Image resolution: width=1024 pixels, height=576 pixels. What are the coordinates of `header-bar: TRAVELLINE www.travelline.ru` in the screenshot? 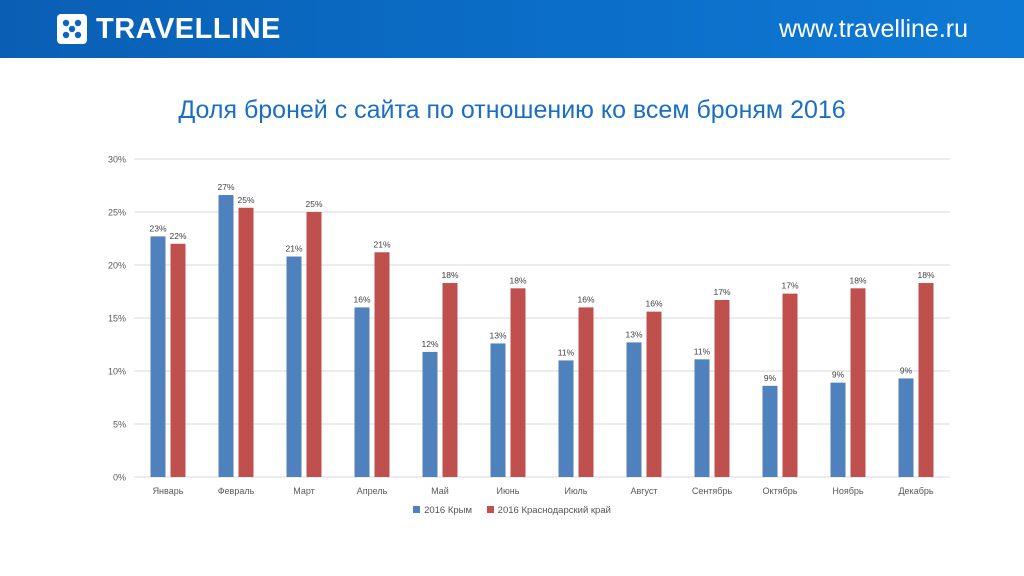 It's located at (512, 29).